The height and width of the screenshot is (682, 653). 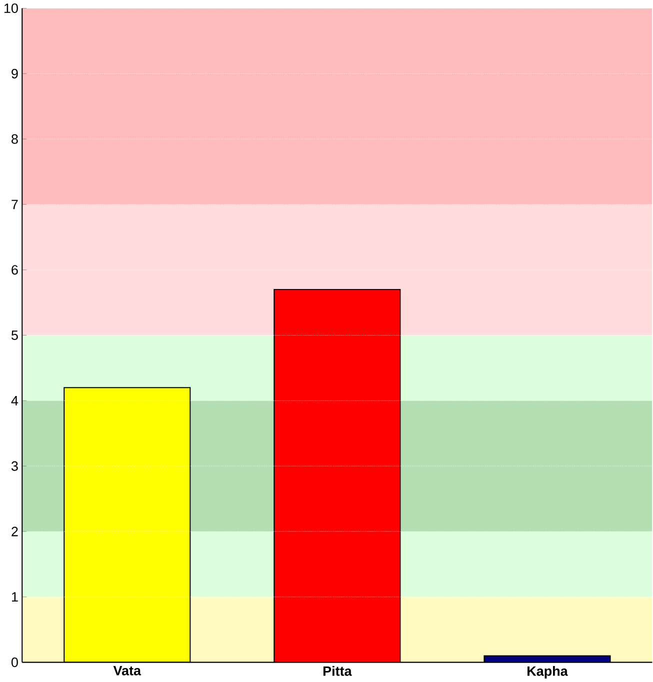 What do you see at coordinates (15, 270) in the screenshot?
I see `y-tick-label: 6` at bounding box center [15, 270].